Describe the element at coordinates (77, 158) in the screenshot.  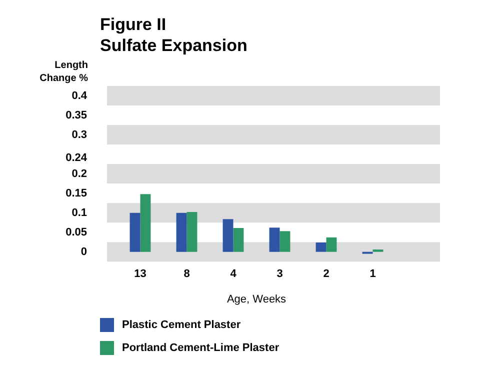
I see `y-tick-label: 0.24` at that location.